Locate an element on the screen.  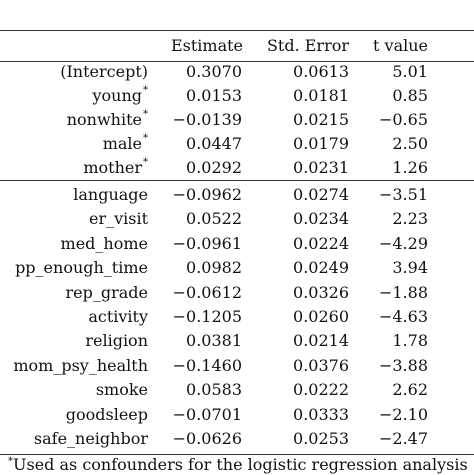
row-label-text: goodsleep is located at coordinates (106, 414).